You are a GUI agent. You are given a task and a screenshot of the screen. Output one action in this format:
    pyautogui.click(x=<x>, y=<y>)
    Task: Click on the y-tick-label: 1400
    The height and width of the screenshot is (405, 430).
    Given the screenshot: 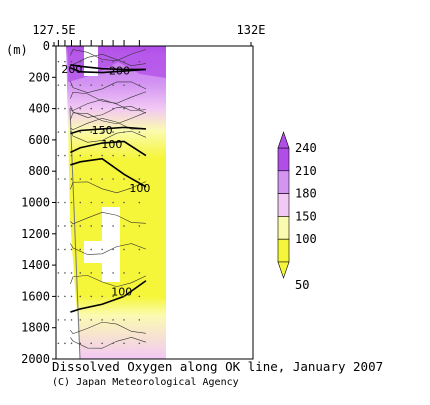 What is the action you would take?
    pyautogui.click(x=35, y=265)
    